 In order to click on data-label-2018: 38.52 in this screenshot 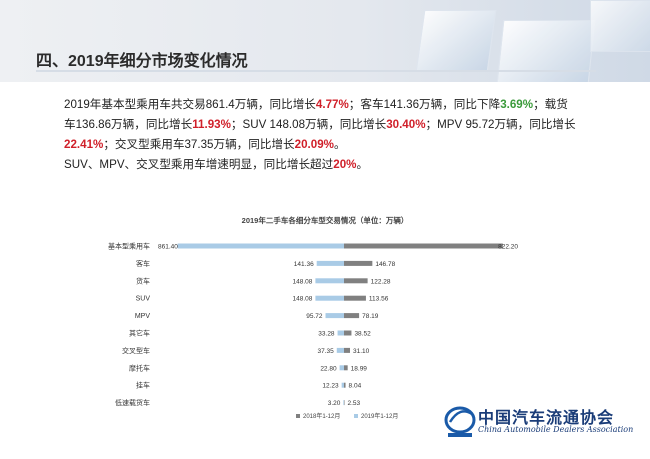, I will do `click(362, 334)`.